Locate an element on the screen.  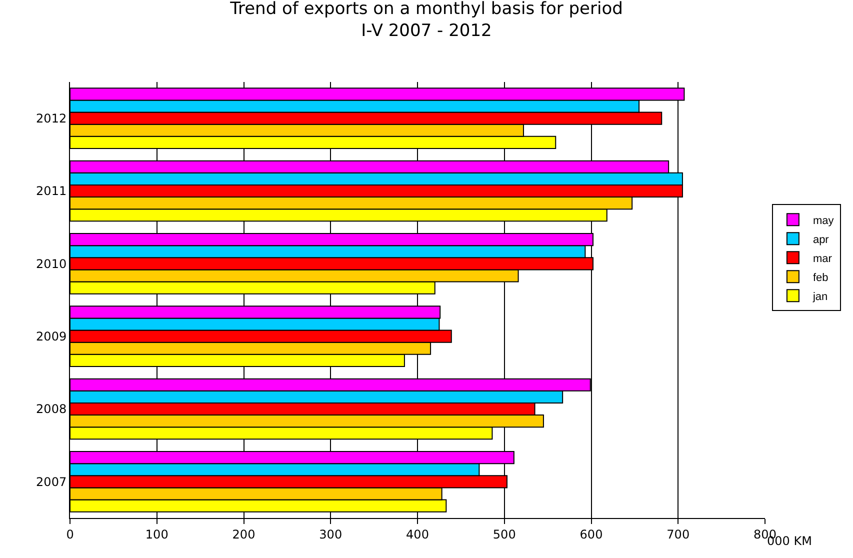
legend-label: feb is located at coordinates (820, 278).